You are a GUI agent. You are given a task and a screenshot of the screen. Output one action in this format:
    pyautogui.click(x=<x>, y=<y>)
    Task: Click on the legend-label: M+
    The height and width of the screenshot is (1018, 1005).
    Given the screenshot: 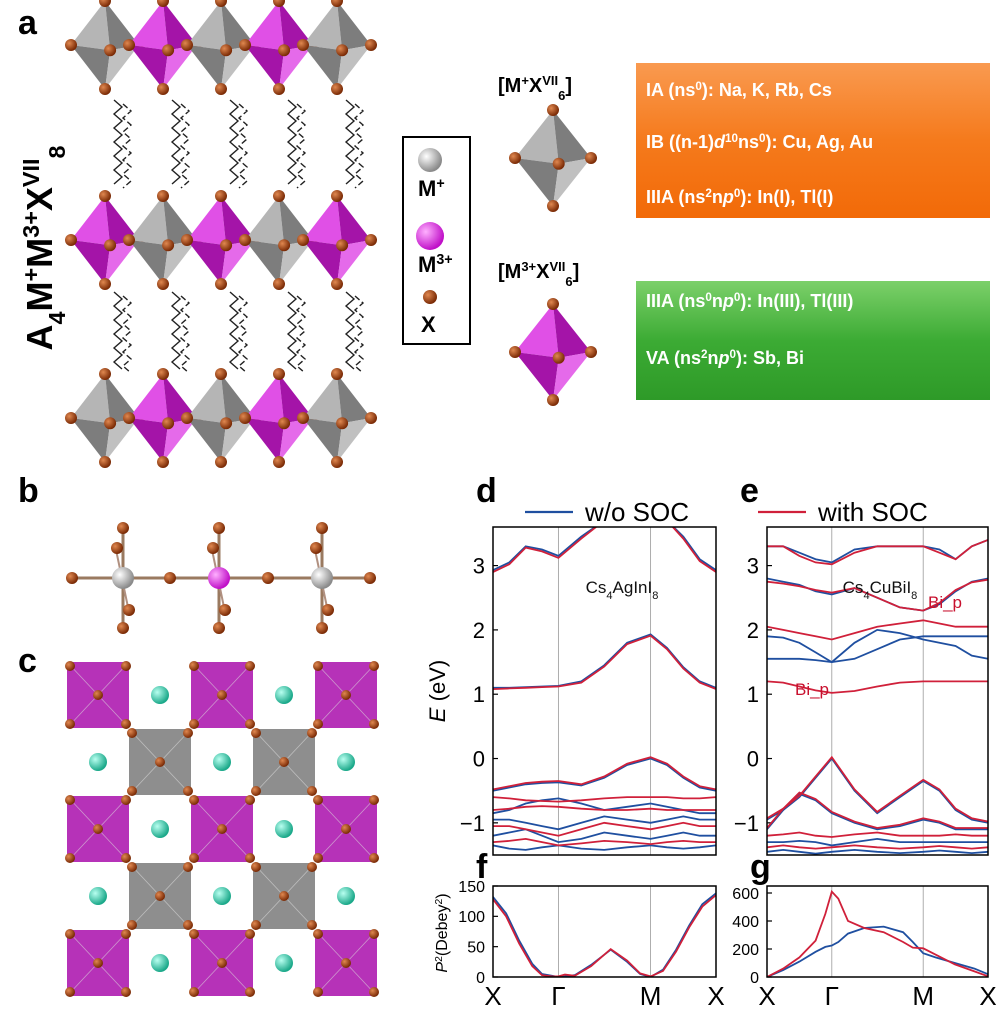 What is the action you would take?
    pyautogui.click(x=431, y=188)
    